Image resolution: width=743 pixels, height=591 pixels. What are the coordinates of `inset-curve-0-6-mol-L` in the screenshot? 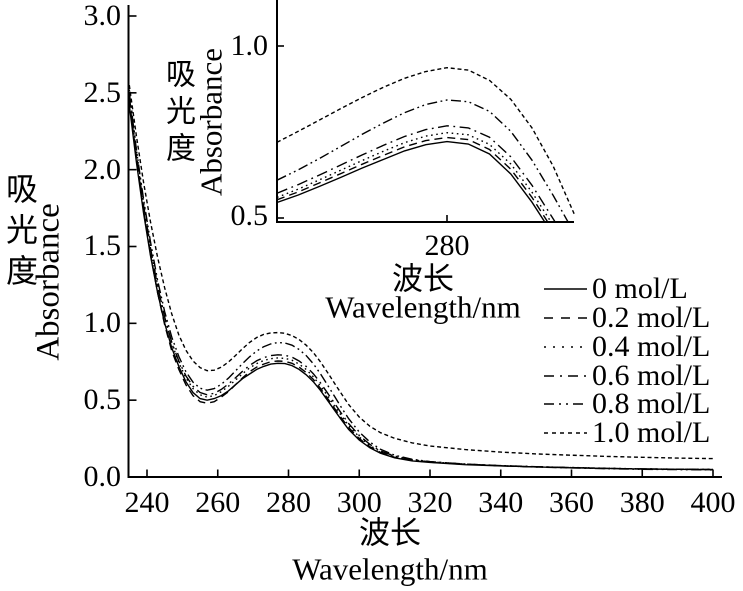 It's located at (416, 173).